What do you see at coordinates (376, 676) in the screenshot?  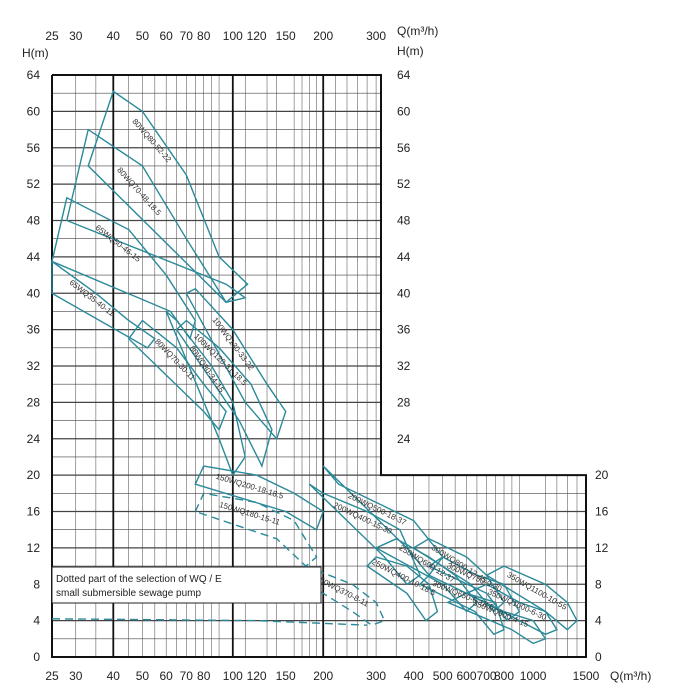 I see `x-tick-bottom: 300` at bounding box center [376, 676].